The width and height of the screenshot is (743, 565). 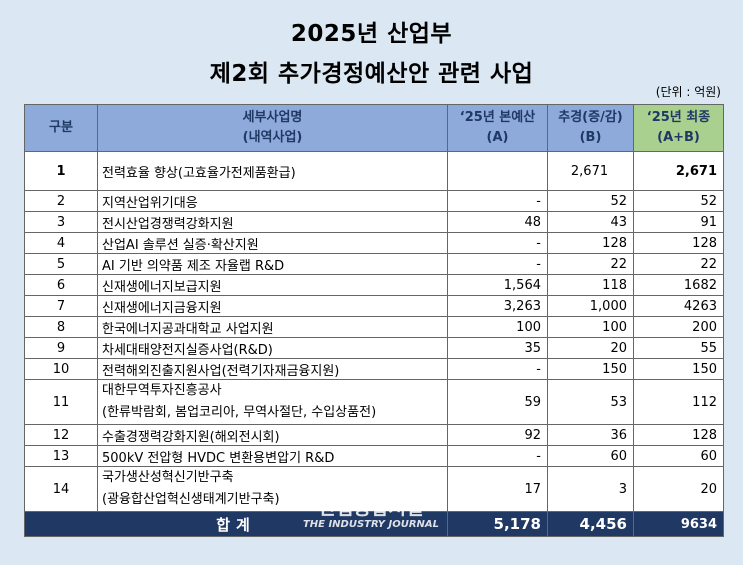 What do you see at coordinates (61, 201) in the screenshot?
I see `row-number: 2` at bounding box center [61, 201].